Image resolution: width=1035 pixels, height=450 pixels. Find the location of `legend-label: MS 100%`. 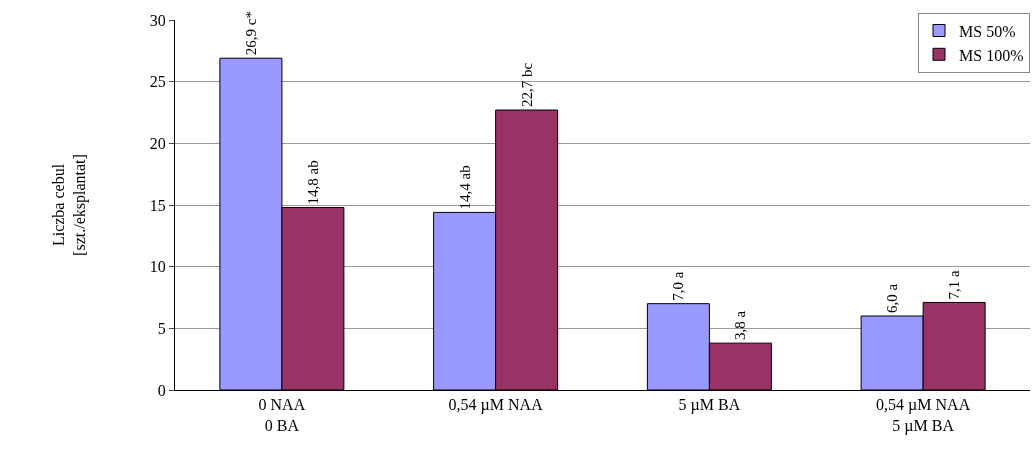

legend-label: MS 100% is located at coordinates (991, 55).